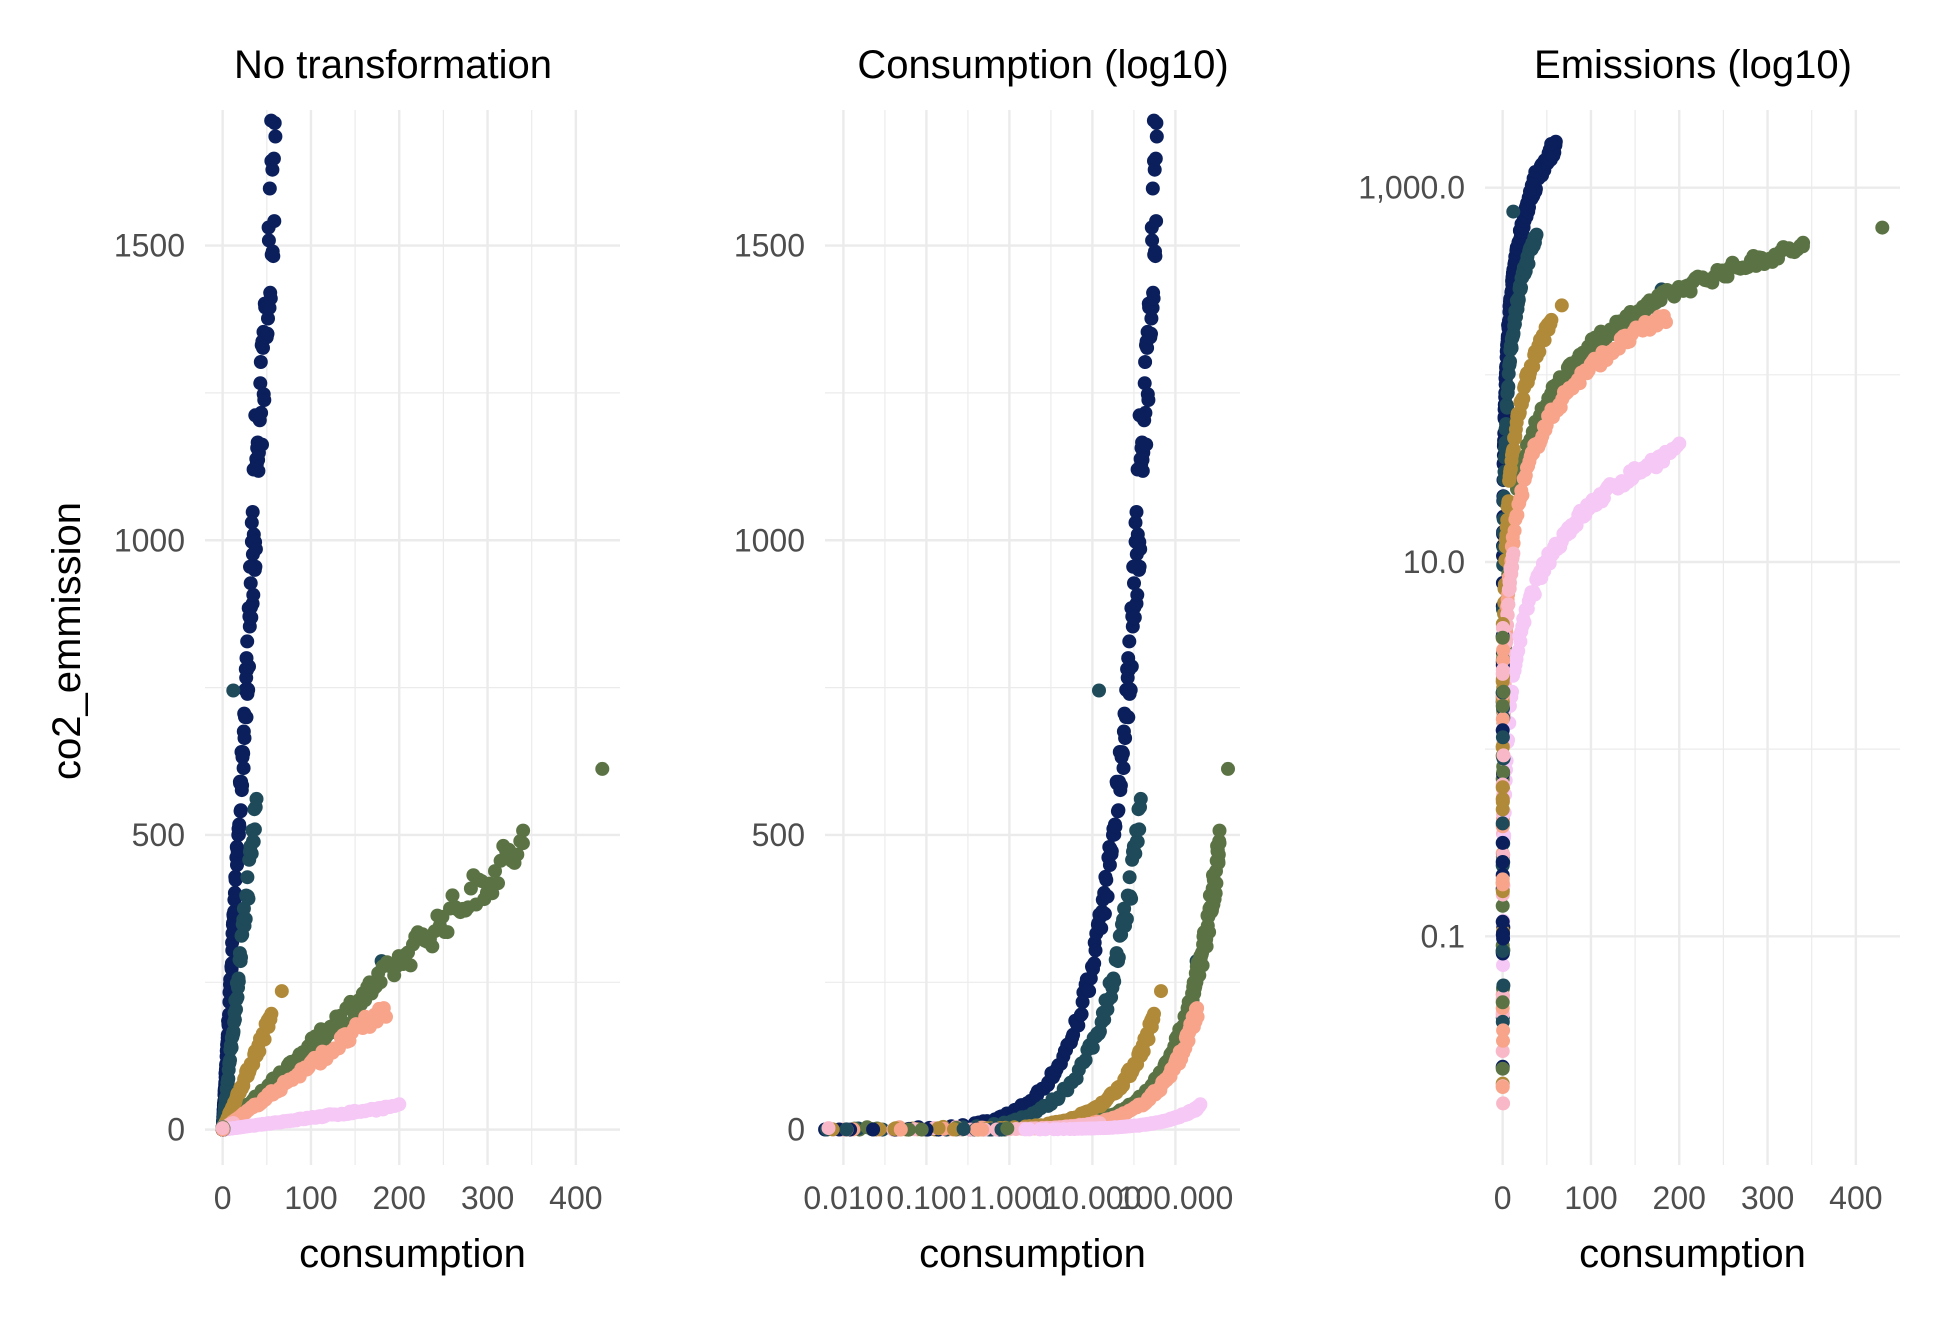  Describe the element at coordinates (1009, 1198) in the screenshot. I see `x-tick-label: 1.000` at that location.